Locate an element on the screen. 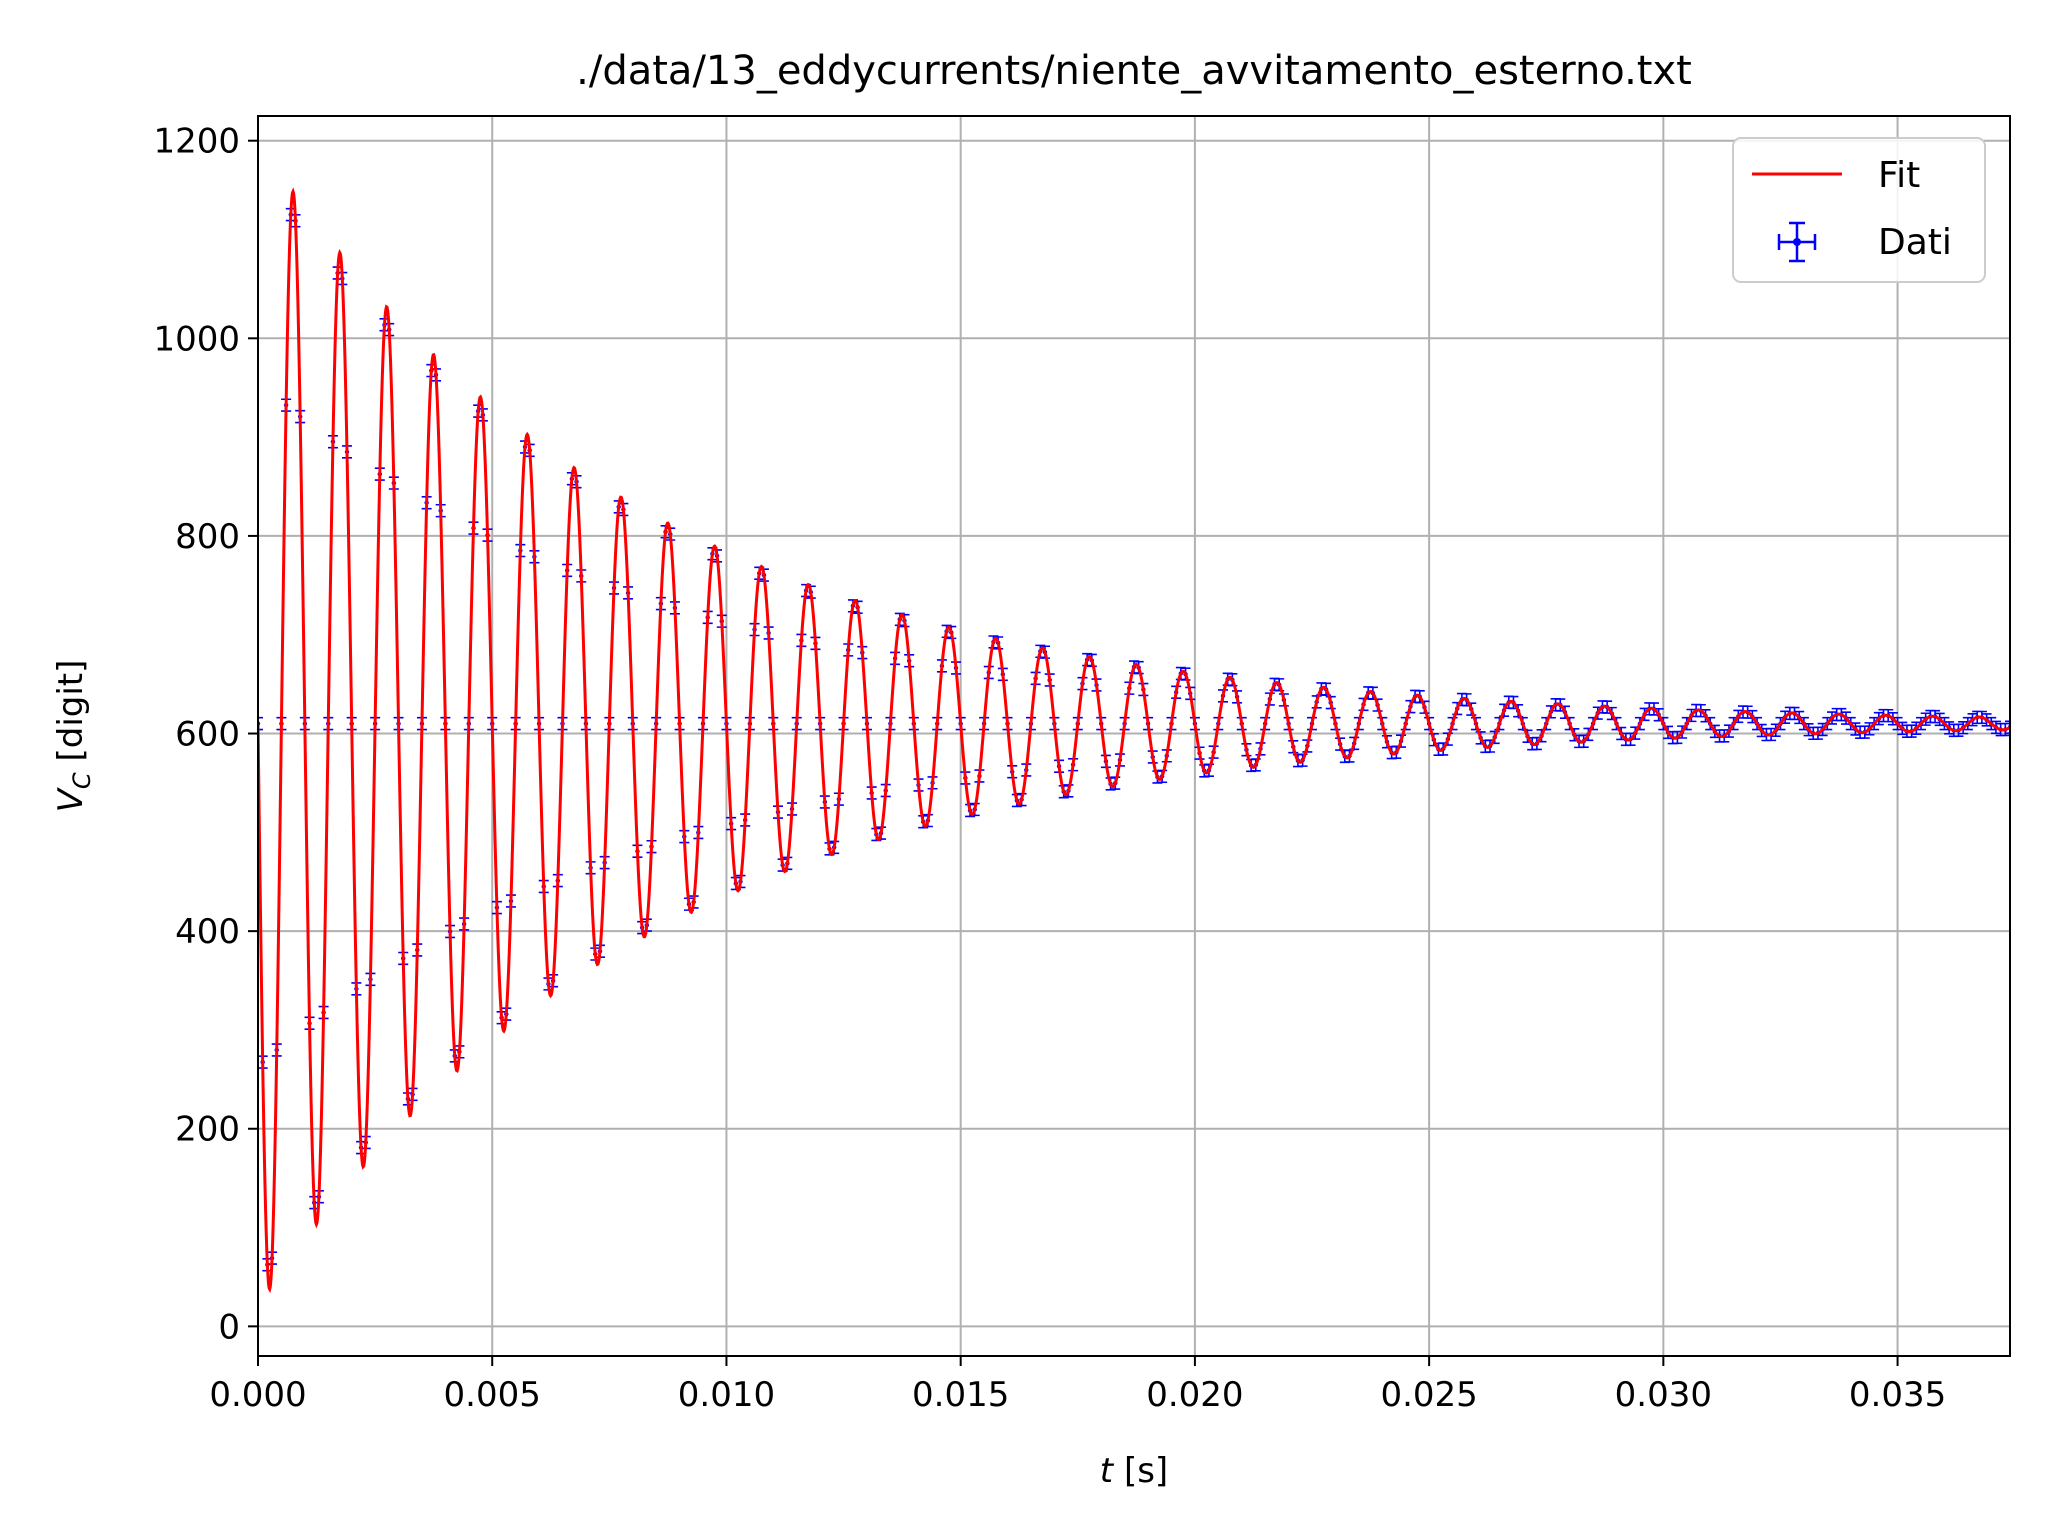 The height and width of the screenshot is (1536, 2048). x-axis-label-unit: [s] is located at coordinates (1146, 1471).